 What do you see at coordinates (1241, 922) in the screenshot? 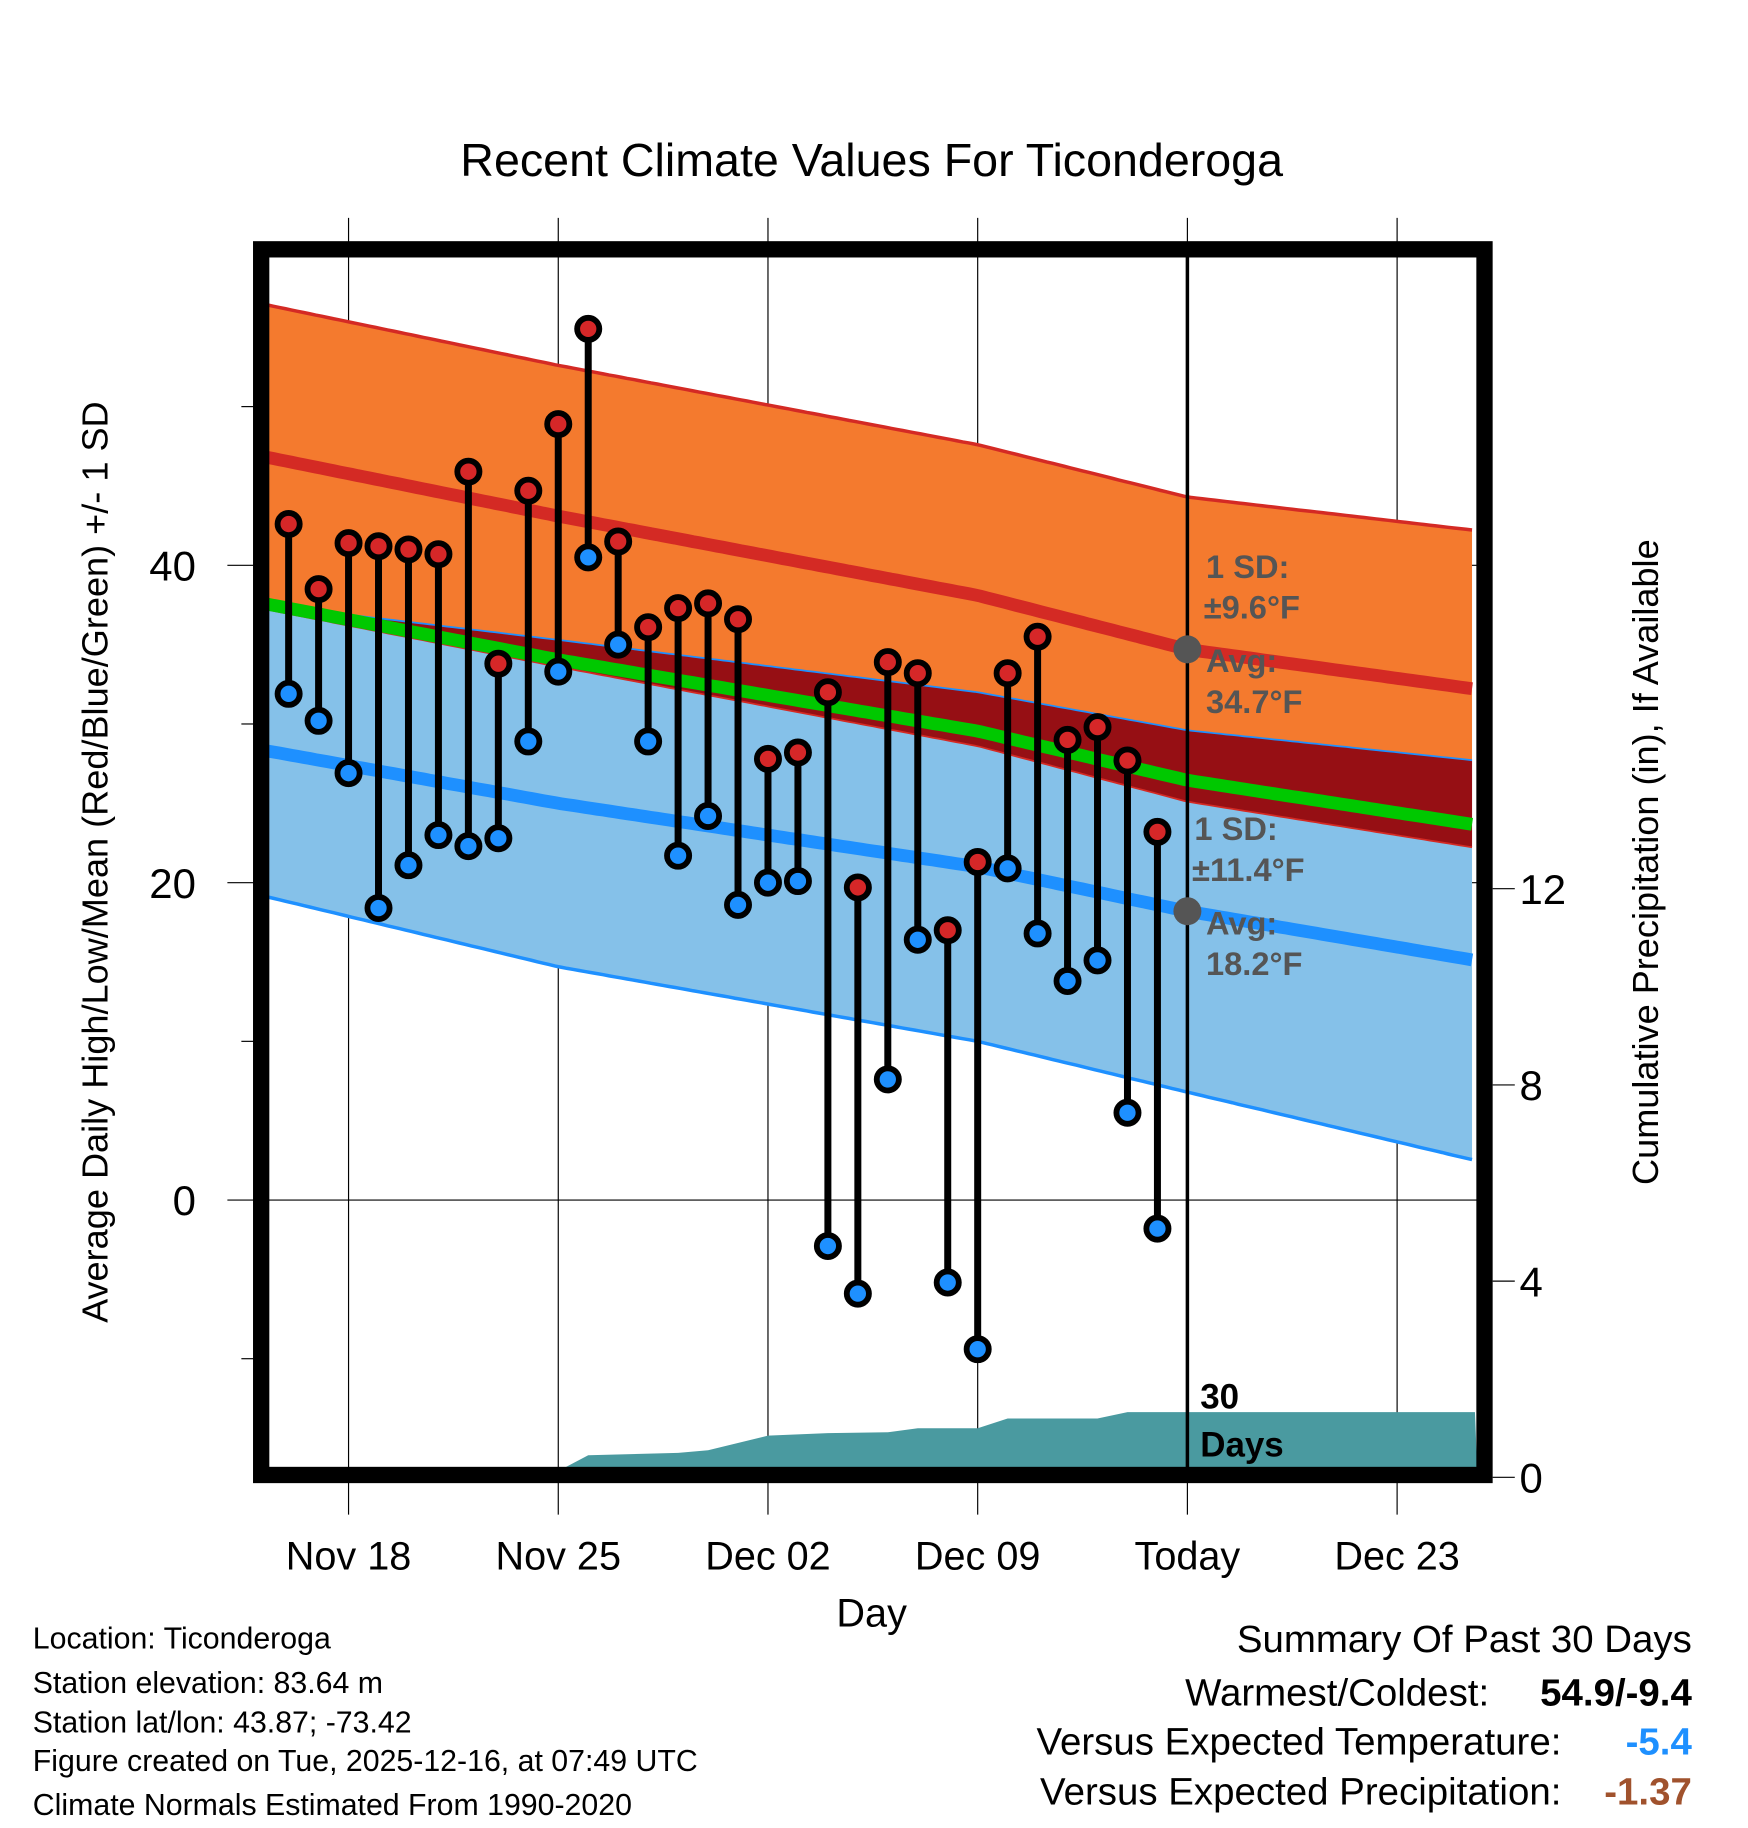
I see `low-avg-label: Avg:` at bounding box center [1241, 922].